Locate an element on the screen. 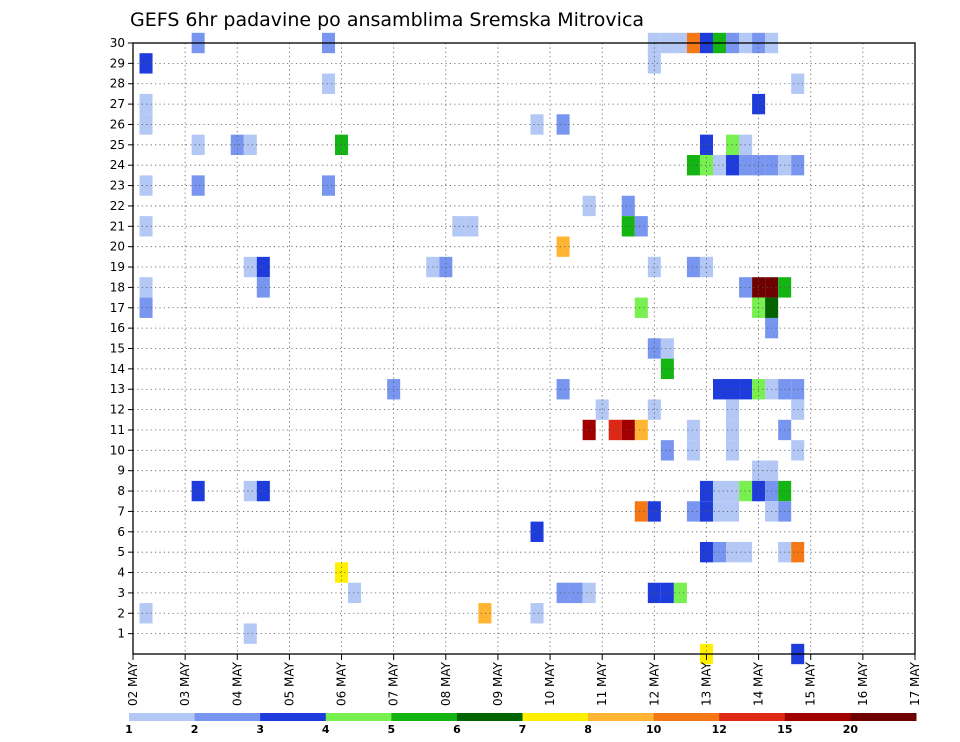  y-tick-label: 14 is located at coordinates (117, 369).